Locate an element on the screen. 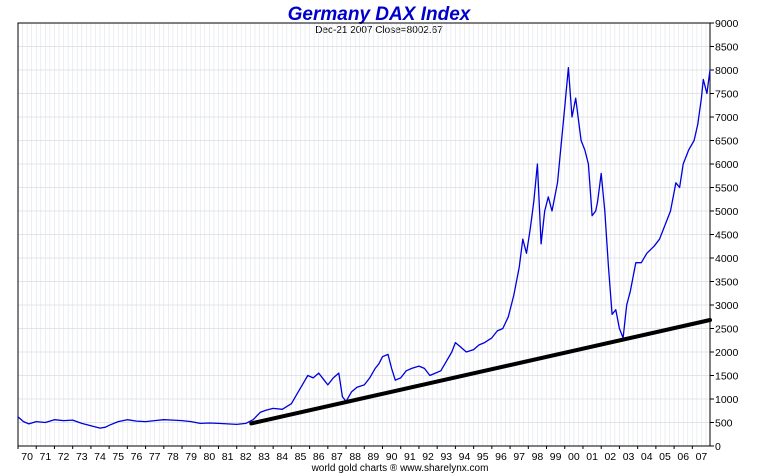 The height and width of the screenshot is (475, 760). x-tick-label: 94 is located at coordinates (465, 457).